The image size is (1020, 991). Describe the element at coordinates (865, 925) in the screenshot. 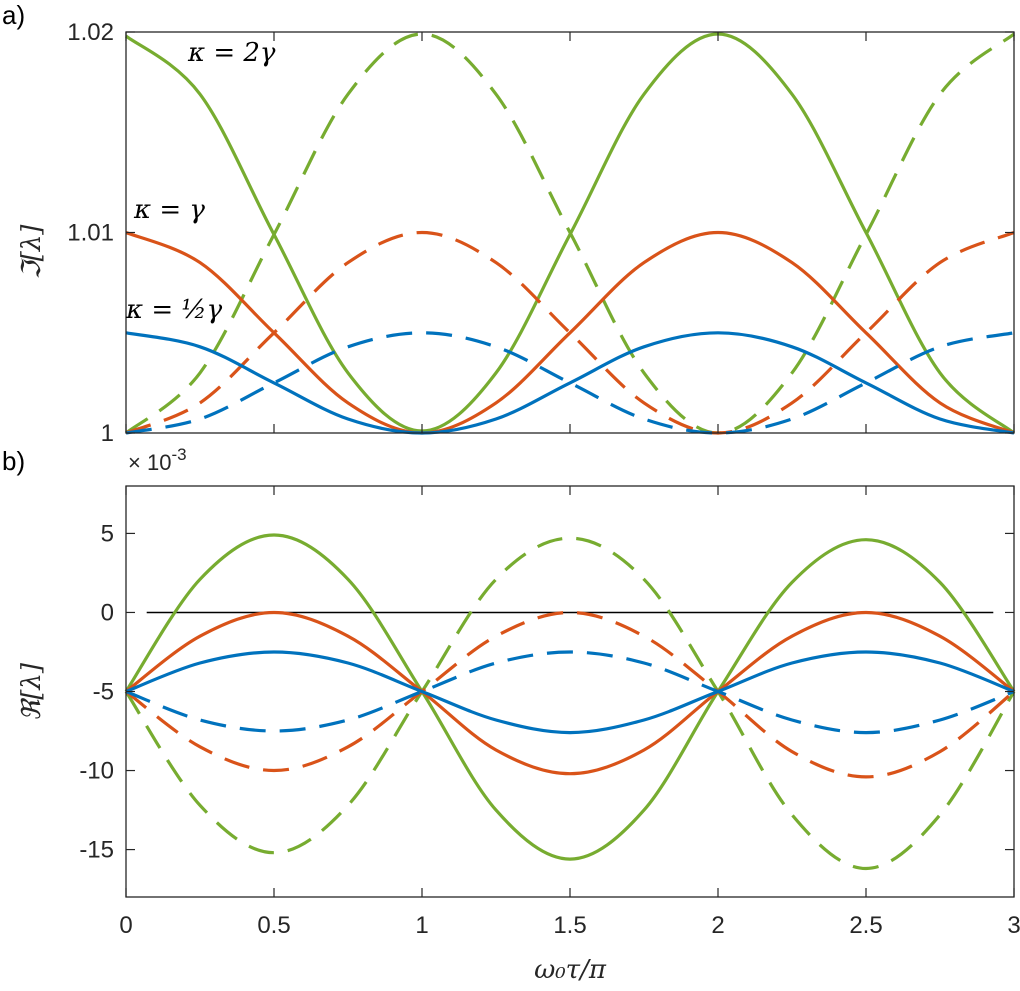

I see `x-tick-label: 2.5` at that location.